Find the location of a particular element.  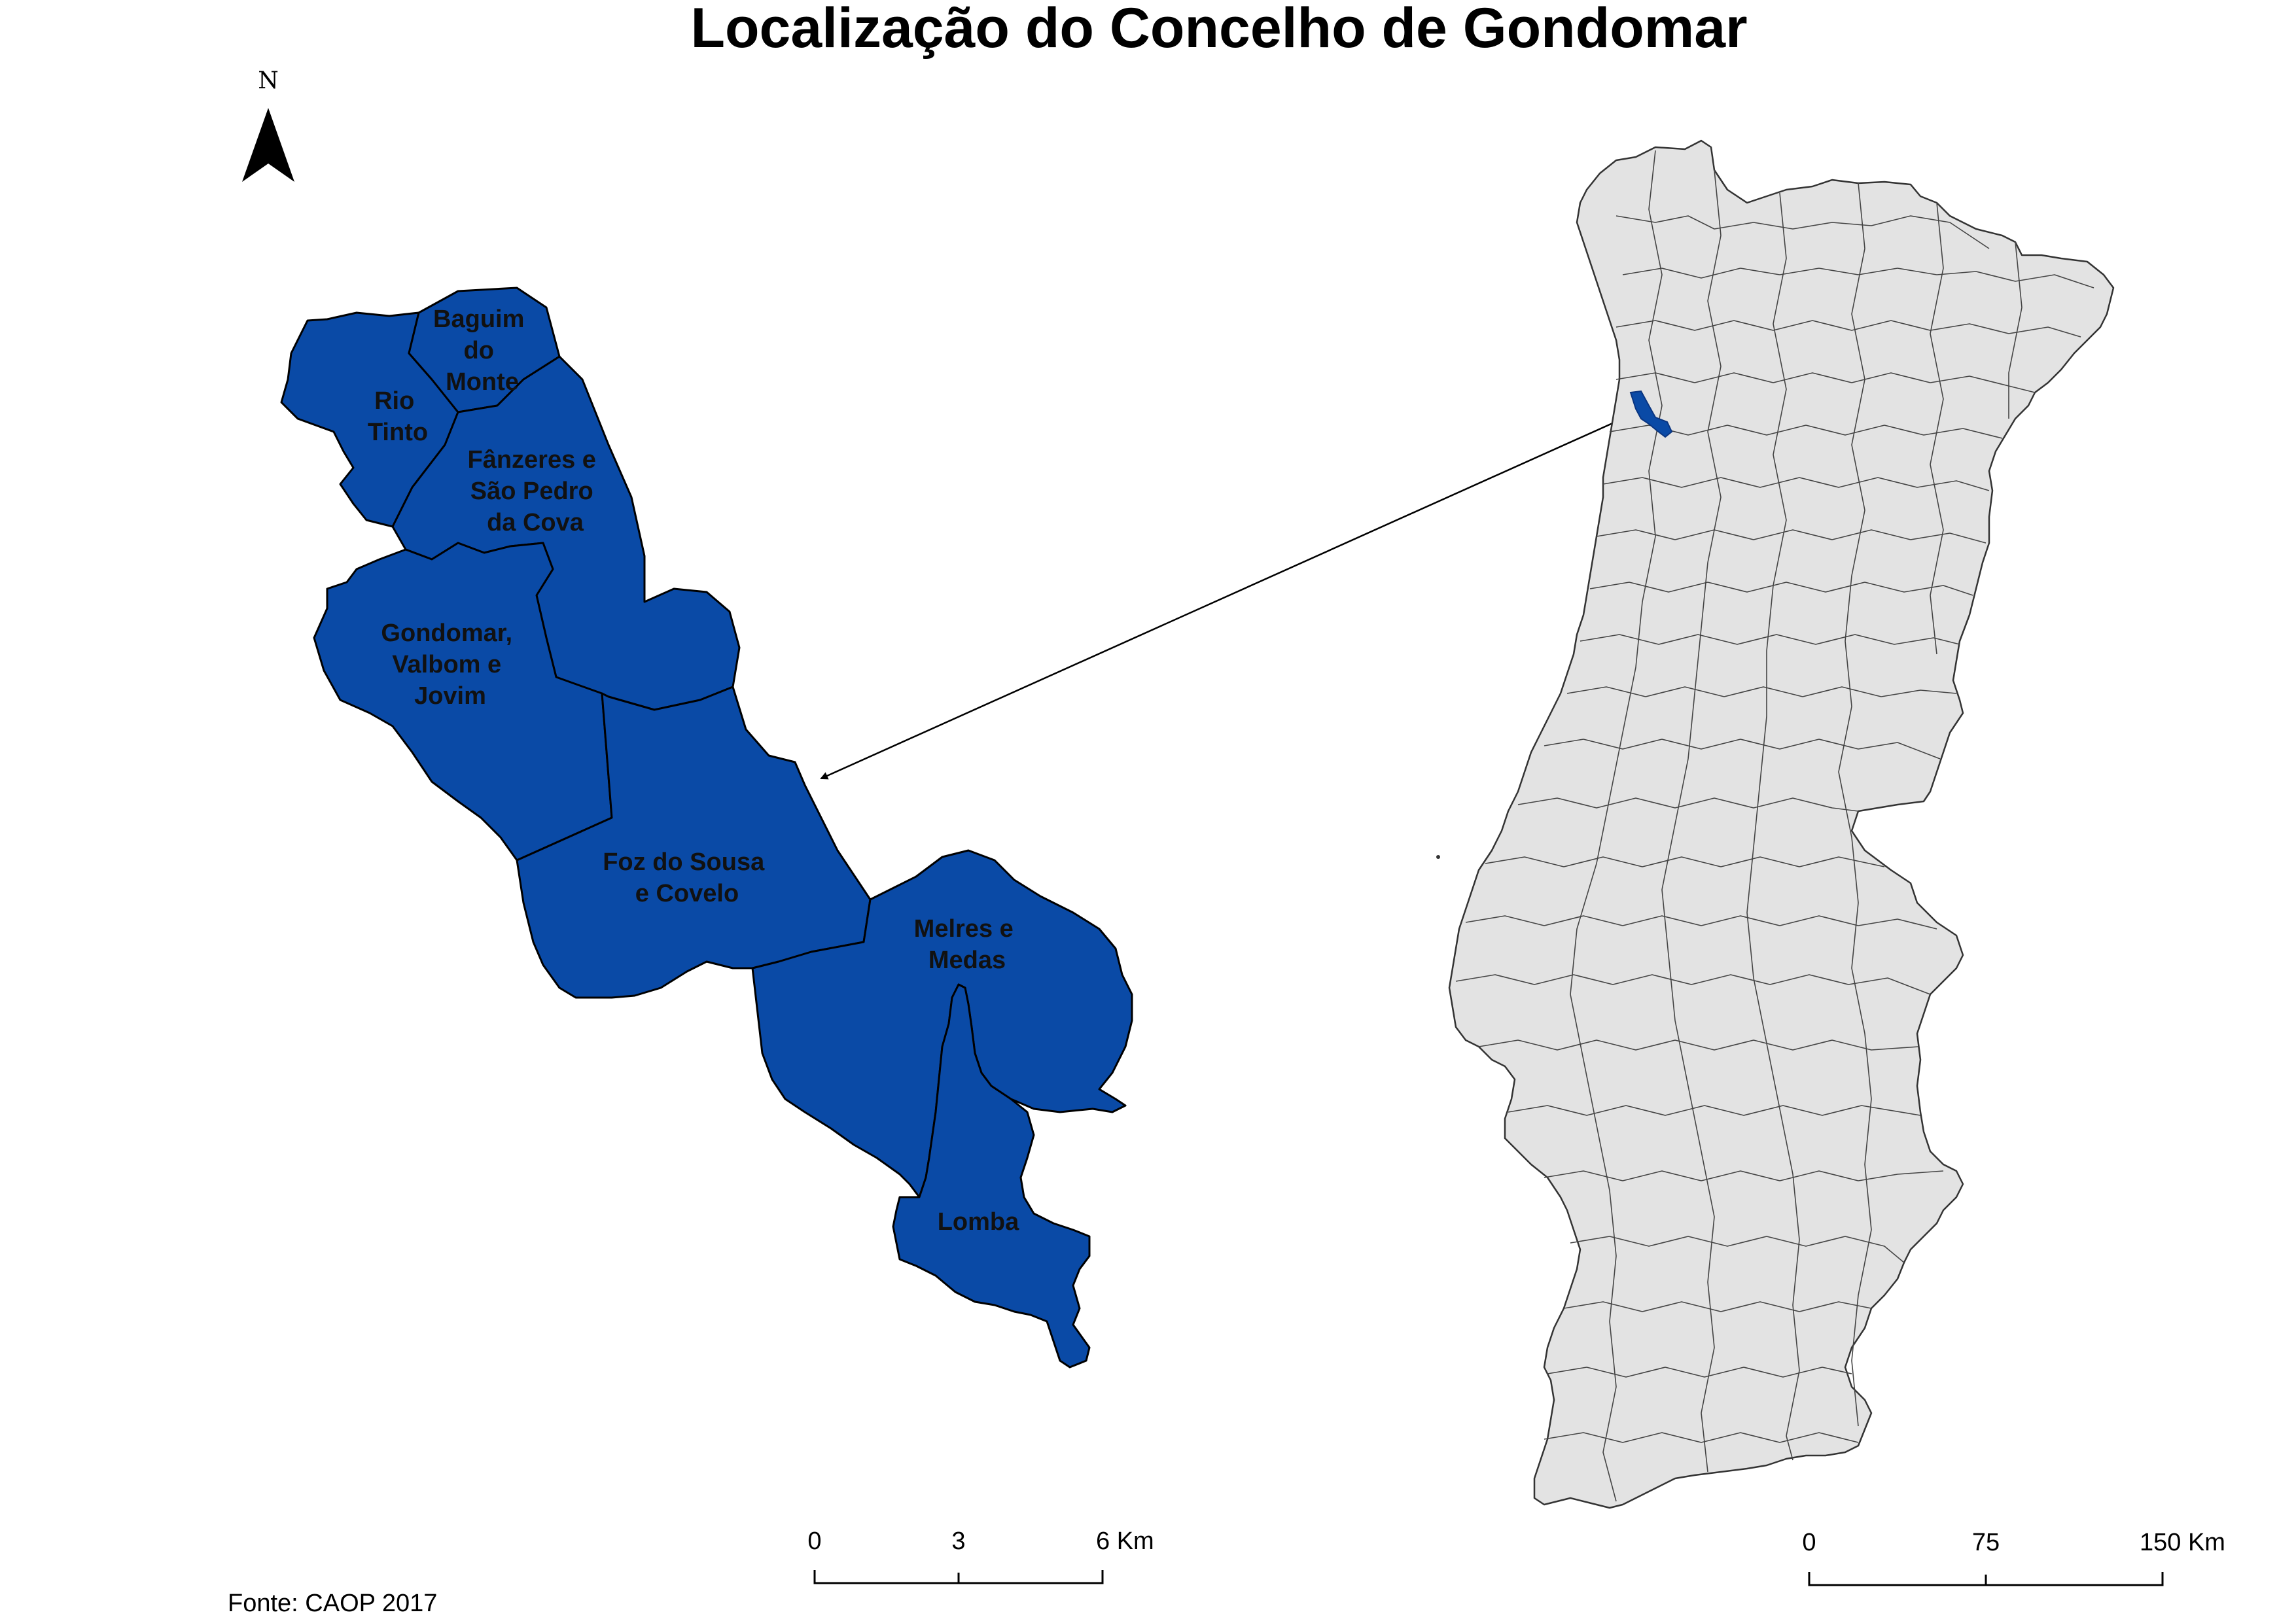

parish-gondomar is located at coordinates (463, 702).